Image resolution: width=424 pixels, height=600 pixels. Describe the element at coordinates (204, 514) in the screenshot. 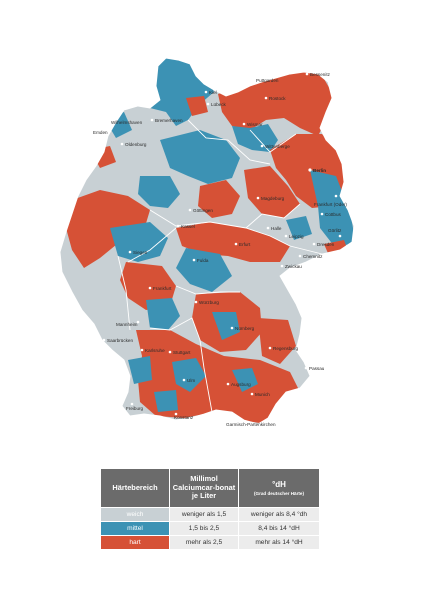

I see `legend-mmol-value: weniger als 1,5` at that location.